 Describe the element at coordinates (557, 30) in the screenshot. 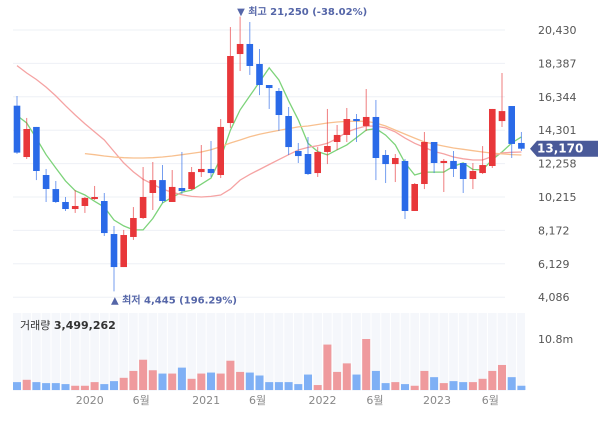

I see `y-tick-label: 20,430` at that location.